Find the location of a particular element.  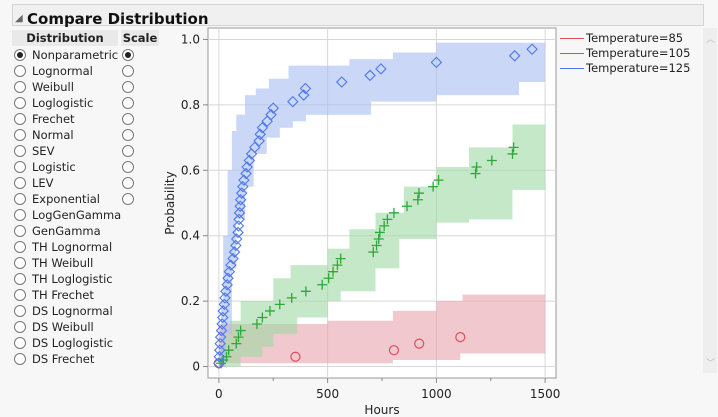

outline-header: ◢ Compare Distribution is located at coordinates (358, 16).